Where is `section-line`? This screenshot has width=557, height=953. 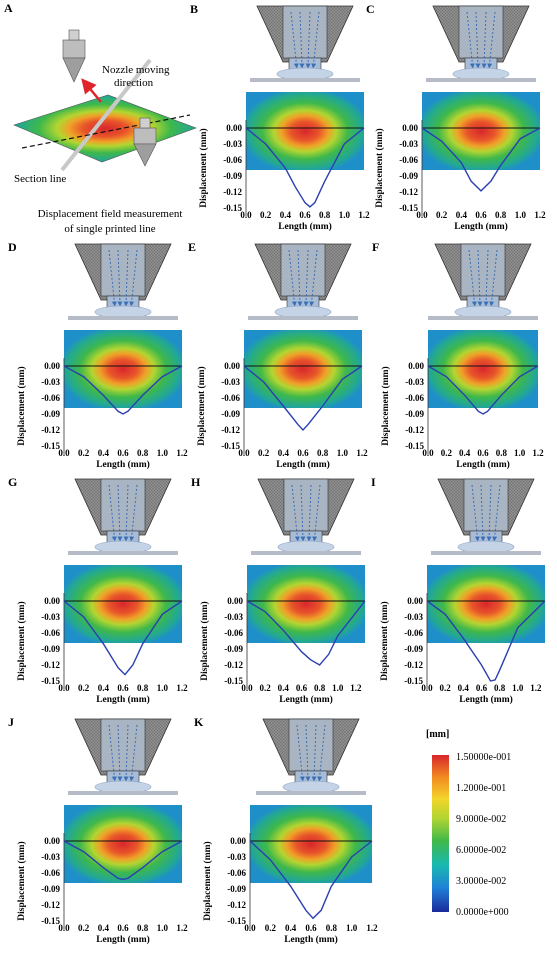
section-line is located at coordinates (106, 131).